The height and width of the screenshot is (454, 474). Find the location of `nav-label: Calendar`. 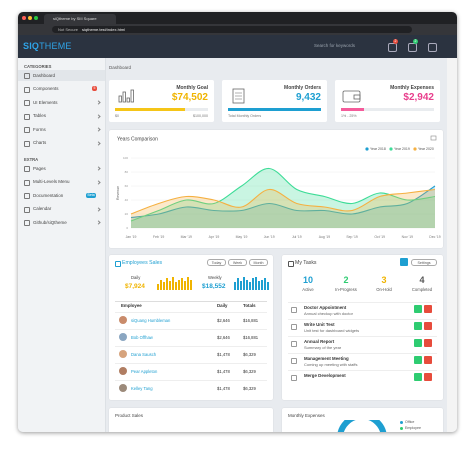

nav-label: Calendar is located at coordinates (42, 208).